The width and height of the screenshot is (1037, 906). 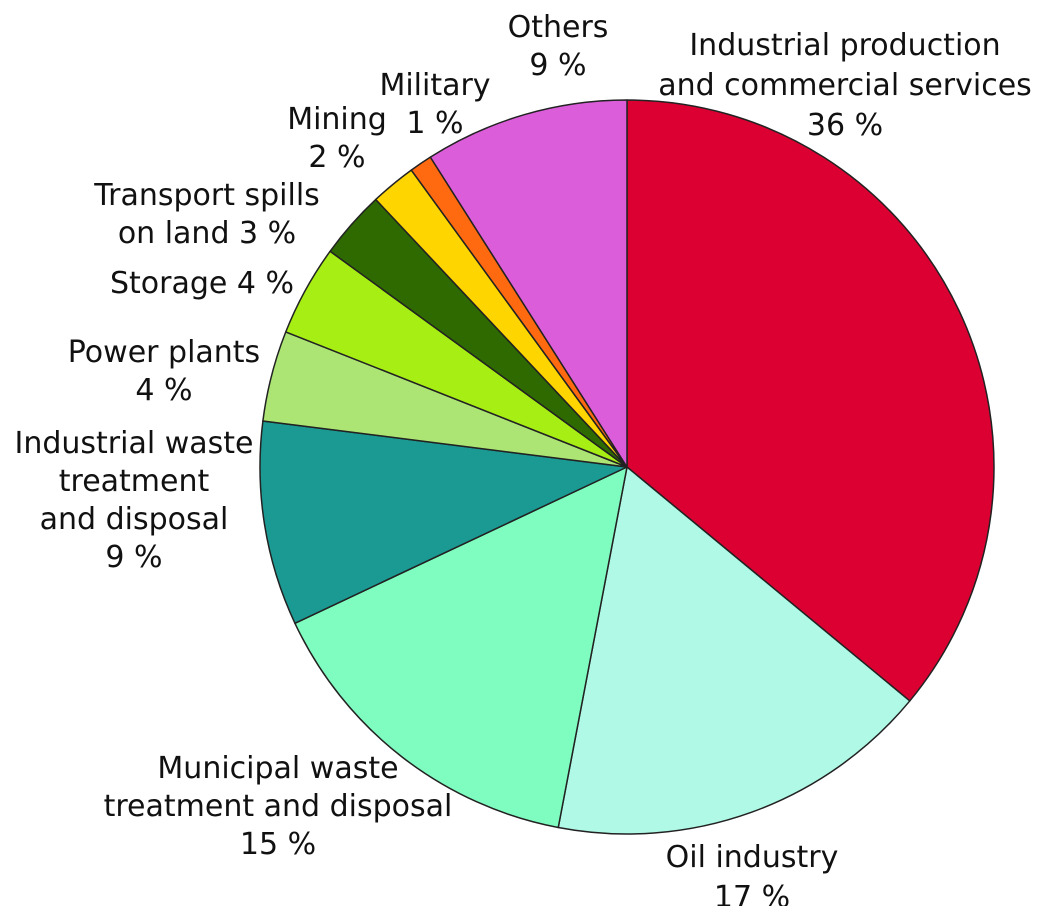 What do you see at coordinates (844, 45) in the screenshot?
I see `label-line: Industrial production` at bounding box center [844, 45].